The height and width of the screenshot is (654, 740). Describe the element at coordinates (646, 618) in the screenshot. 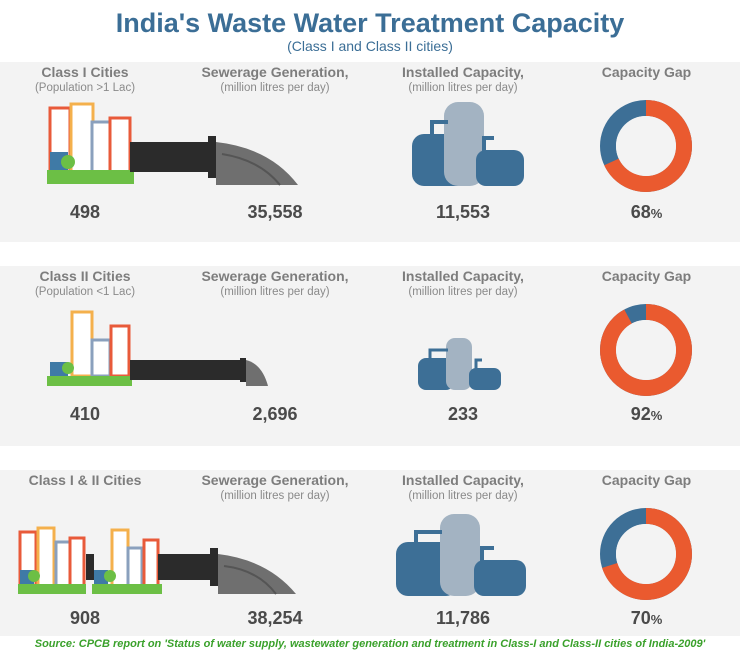

I see `gap-value: 70%` at that location.